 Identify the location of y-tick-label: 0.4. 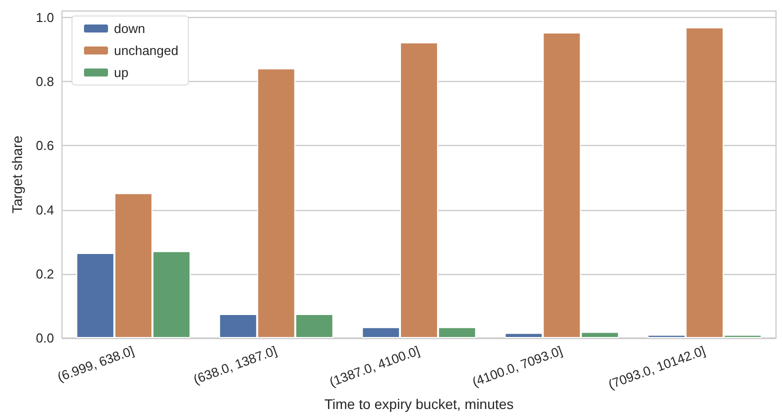
(45, 210).